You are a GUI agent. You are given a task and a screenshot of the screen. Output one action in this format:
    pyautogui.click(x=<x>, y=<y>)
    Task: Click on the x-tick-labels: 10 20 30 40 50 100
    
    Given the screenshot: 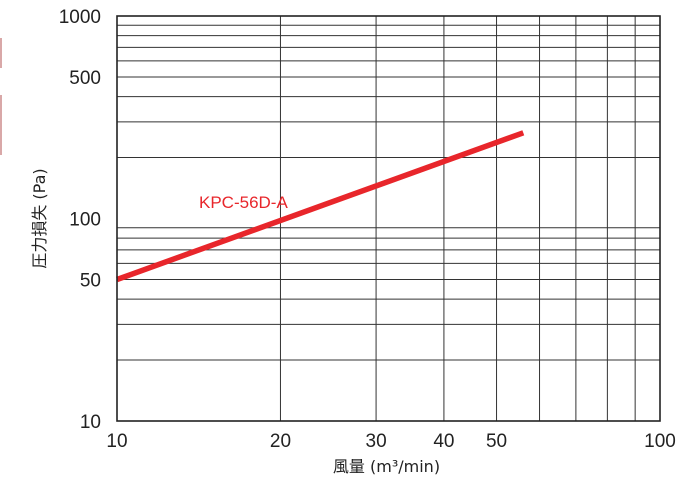 What is the action you would take?
    pyautogui.click(x=390, y=441)
    